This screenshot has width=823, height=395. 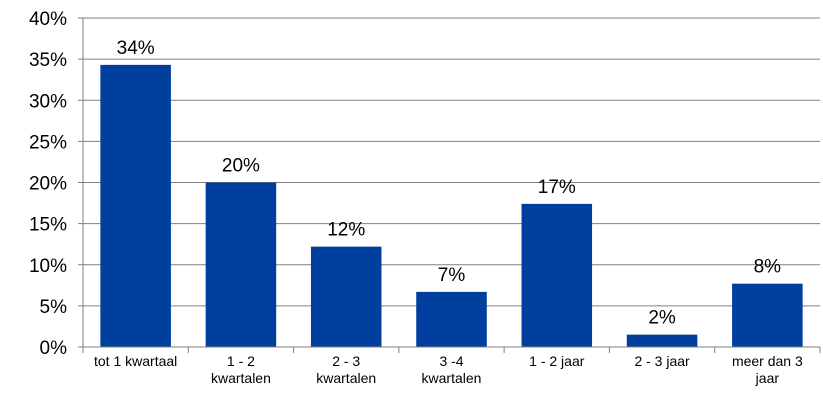 I want to click on y-tick-label: 25%, so click(x=48, y=142).